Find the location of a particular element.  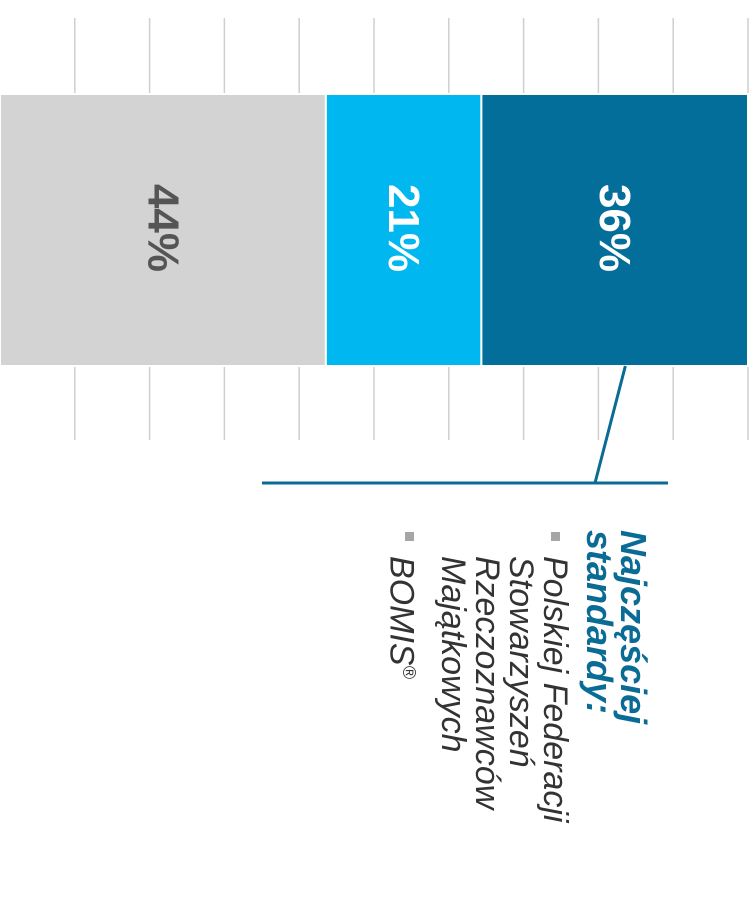

annotation-item-text: BOMIS is located at coordinates (401, 611).